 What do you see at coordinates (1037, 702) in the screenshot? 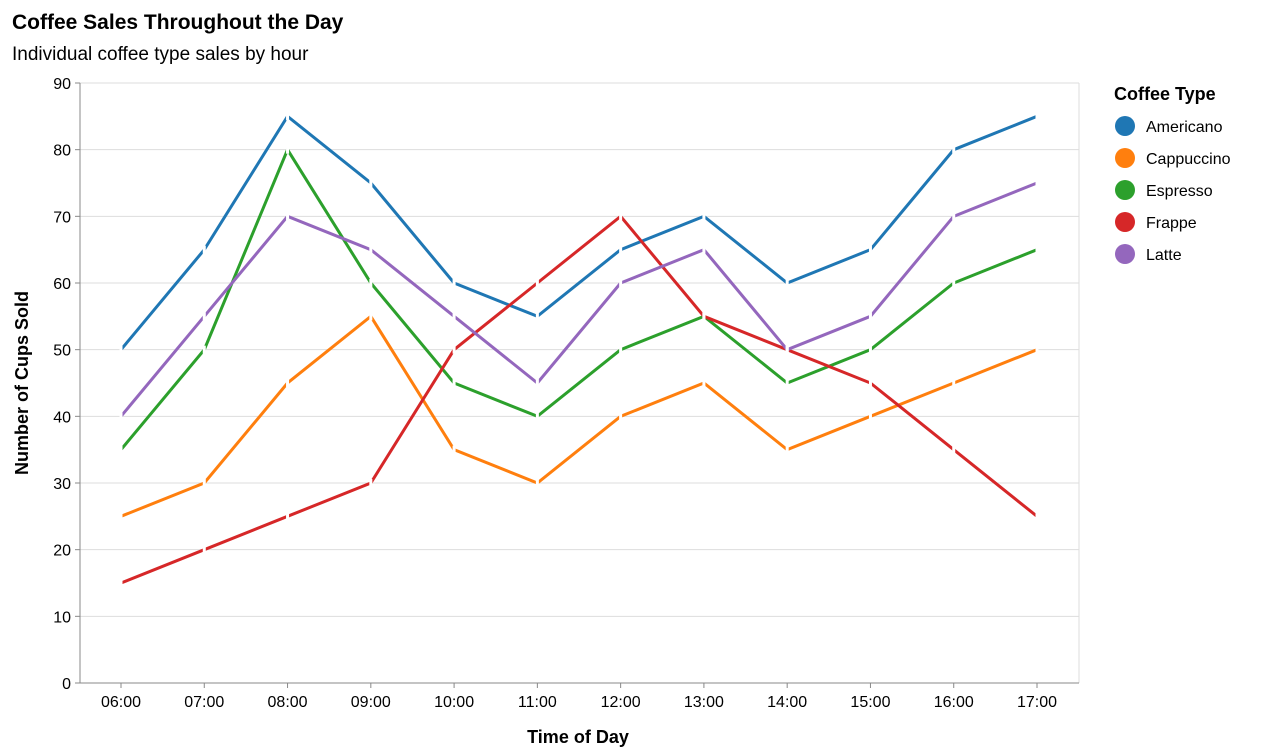
I see `x-tick-label: 17:00` at bounding box center [1037, 702].